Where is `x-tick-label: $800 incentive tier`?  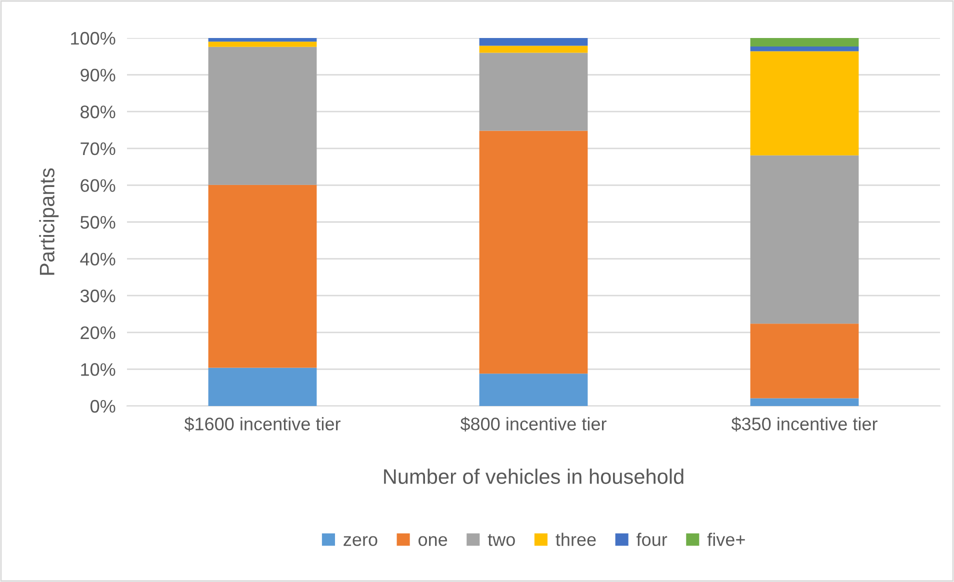
x-tick-label: $800 incentive tier is located at coordinates (533, 424).